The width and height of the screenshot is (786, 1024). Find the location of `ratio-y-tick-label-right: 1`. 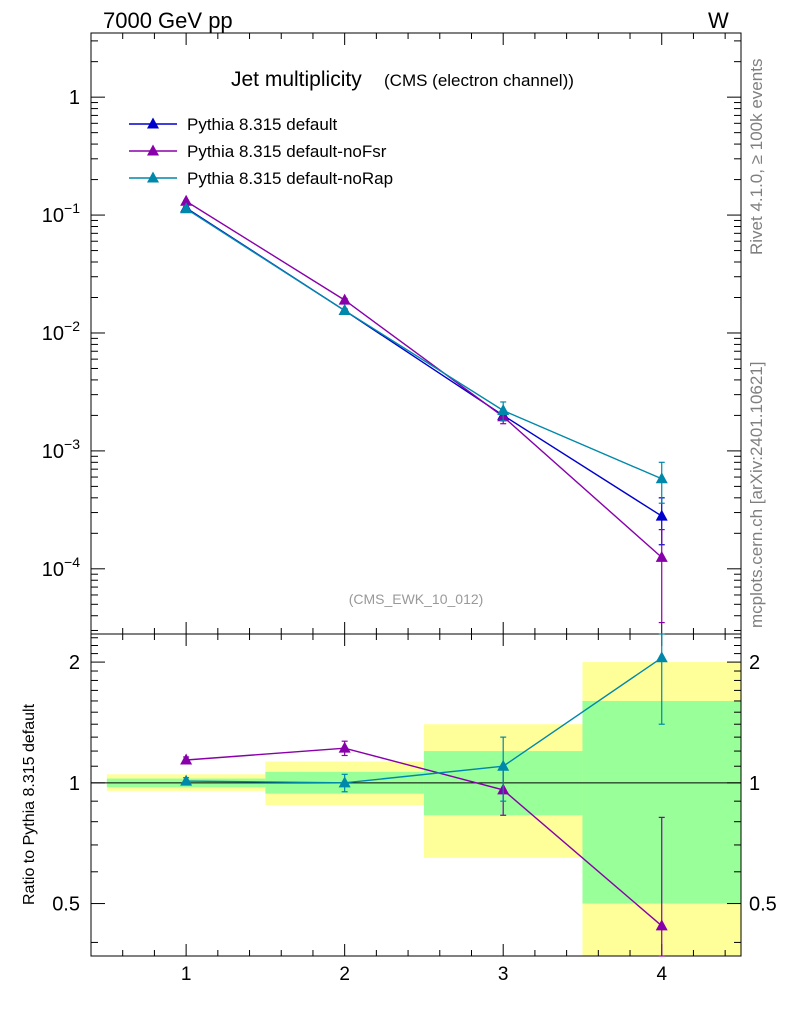

ratio-y-tick-label-right: 1 is located at coordinates (754, 784).